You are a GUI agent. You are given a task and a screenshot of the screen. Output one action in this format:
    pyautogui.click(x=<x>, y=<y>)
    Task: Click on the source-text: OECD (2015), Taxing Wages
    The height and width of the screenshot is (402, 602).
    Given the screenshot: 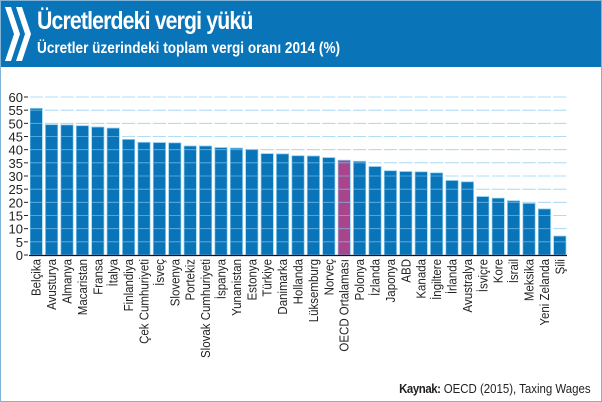 What is the action you would take?
    pyautogui.click(x=517, y=388)
    